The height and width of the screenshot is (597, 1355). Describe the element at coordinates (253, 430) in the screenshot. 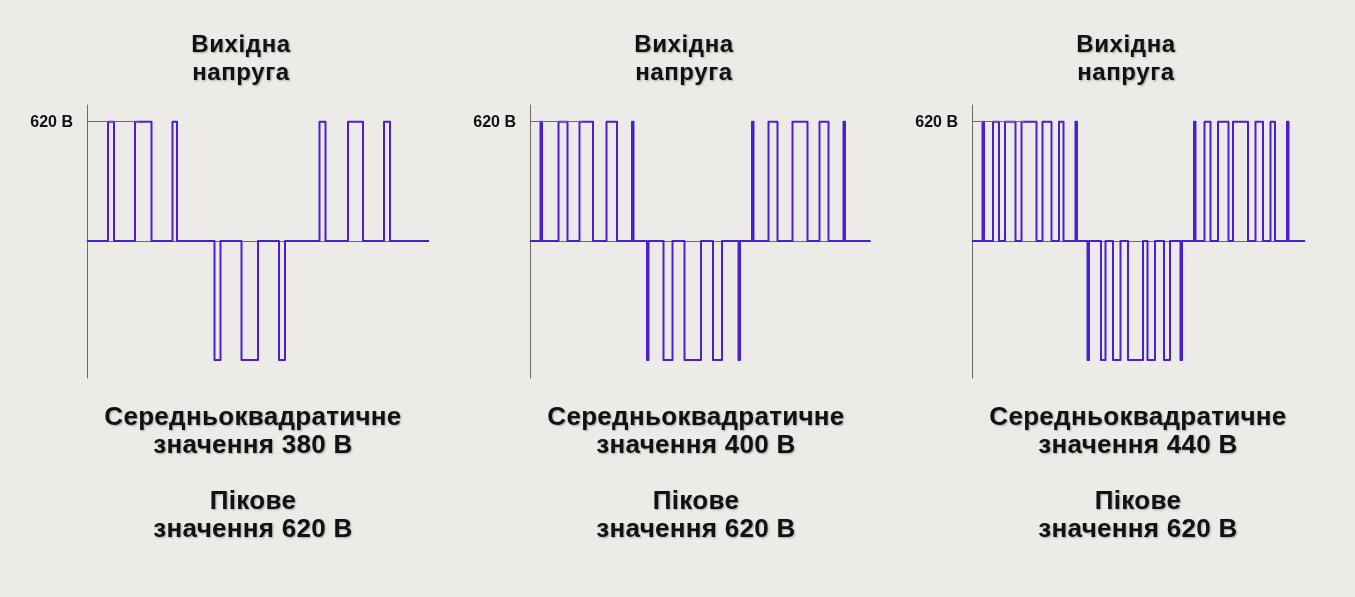

I see `text: Середньоквадратичне значення 380 В` at that location.